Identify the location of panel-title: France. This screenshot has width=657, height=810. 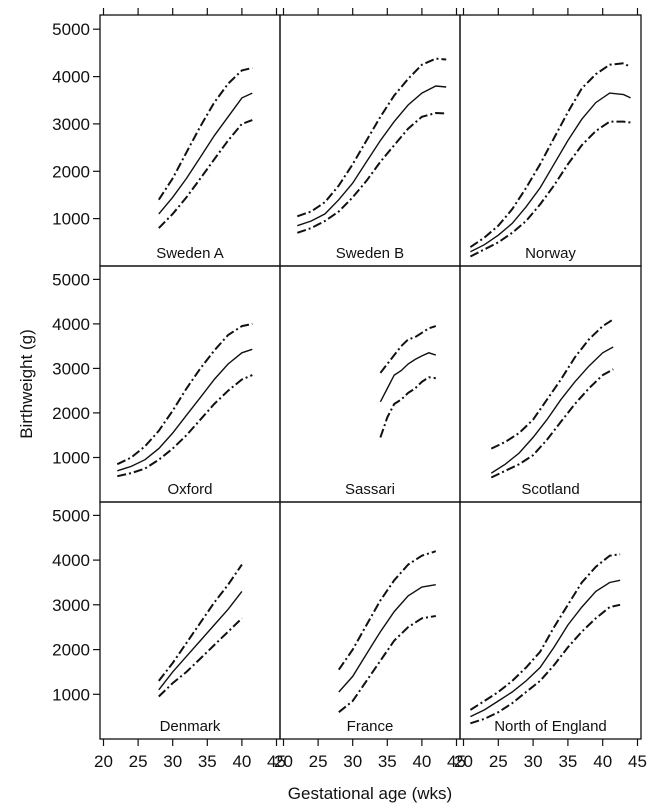
(370, 726).